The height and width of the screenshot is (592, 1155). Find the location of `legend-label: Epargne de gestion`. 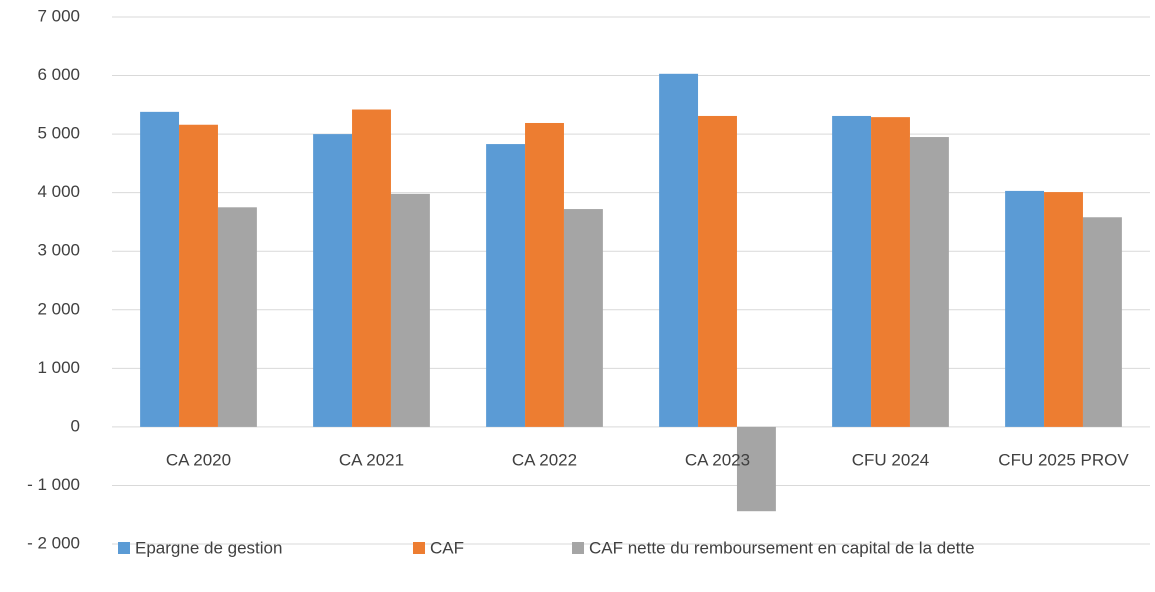

legend-label: Epargne de gestion is located at coordinates (208, 547).